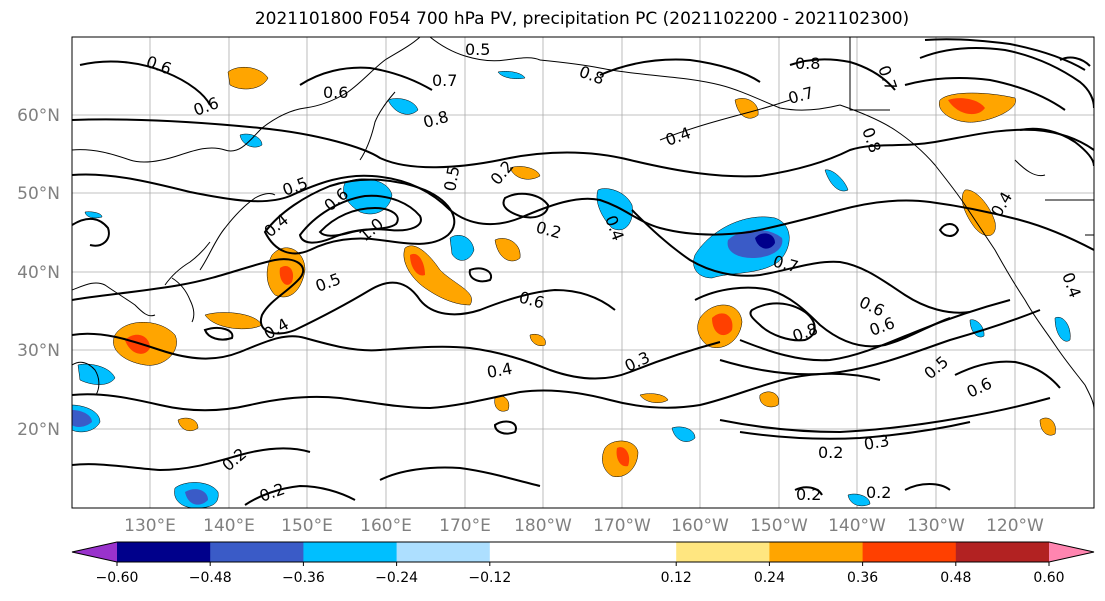  I want to click on contour-label: 0.8, so click(807, 63).